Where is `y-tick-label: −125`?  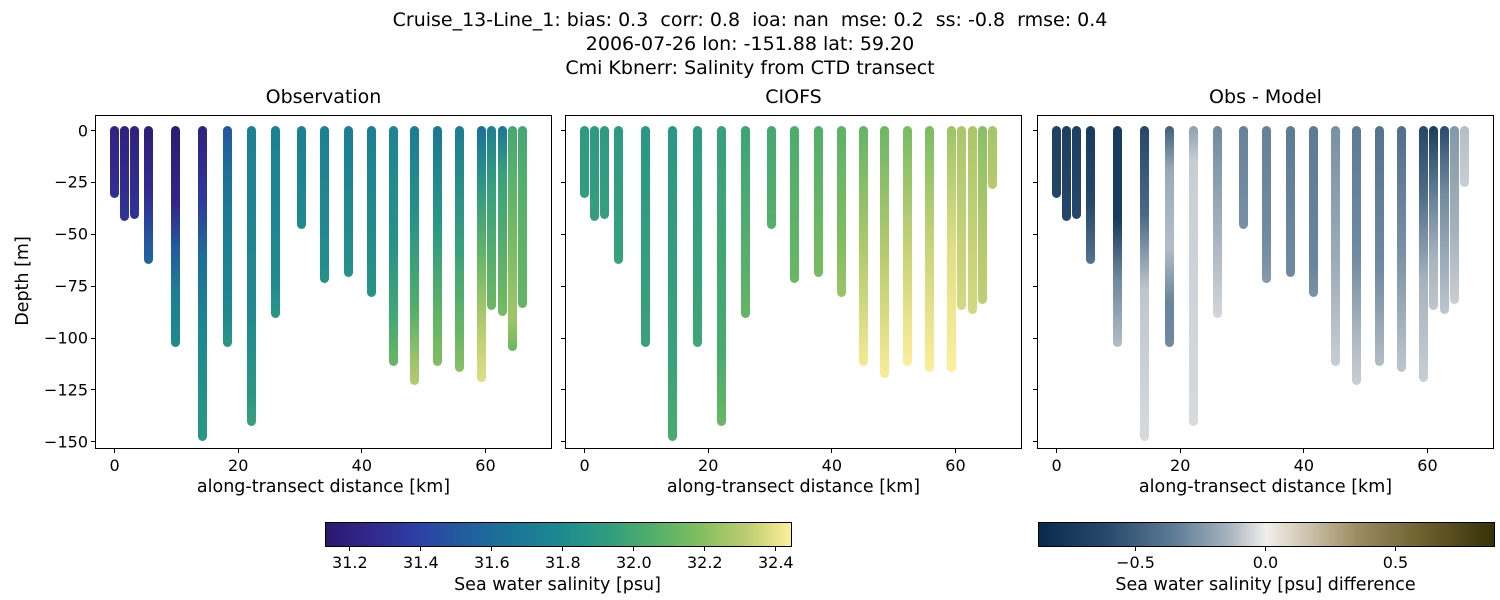
y-tick-label: −125 is located at coordinates (66, 390).